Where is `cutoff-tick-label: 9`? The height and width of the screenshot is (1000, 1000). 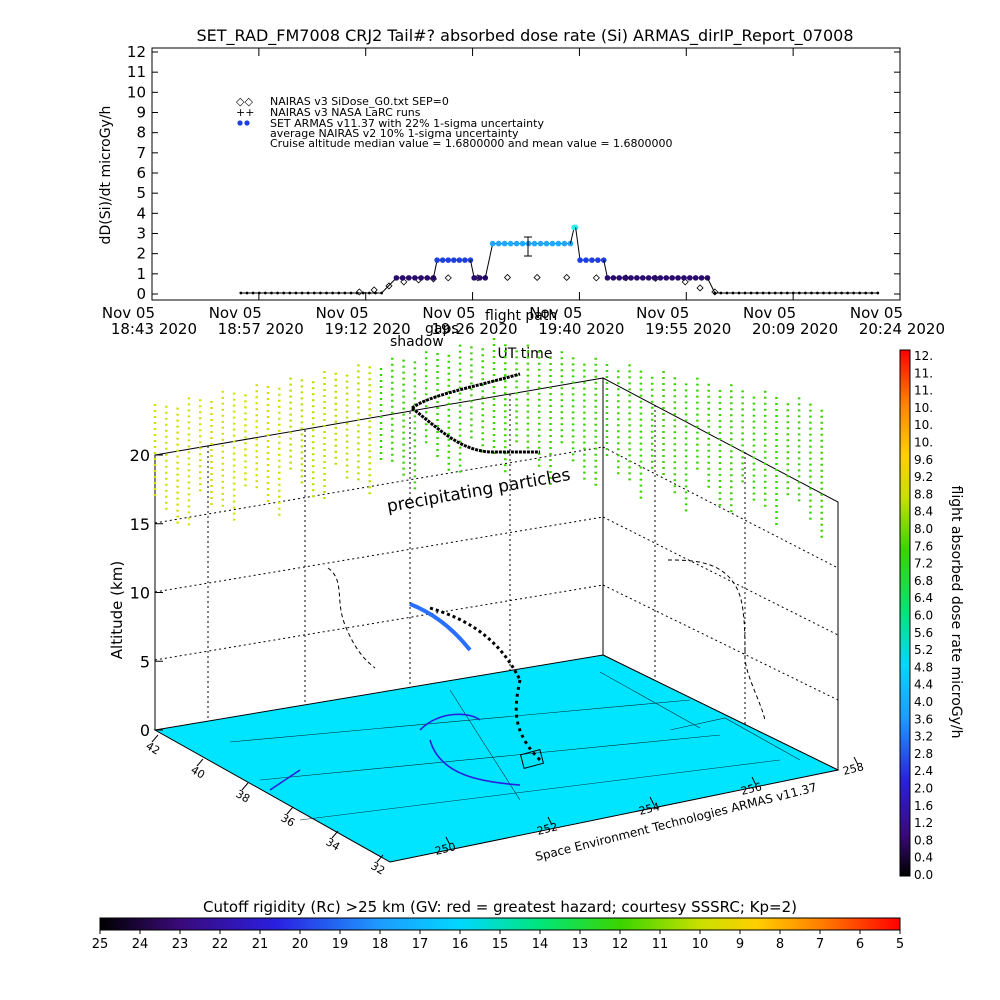
cutoff-tick-label: 9 is located at coordinates (740, 944).